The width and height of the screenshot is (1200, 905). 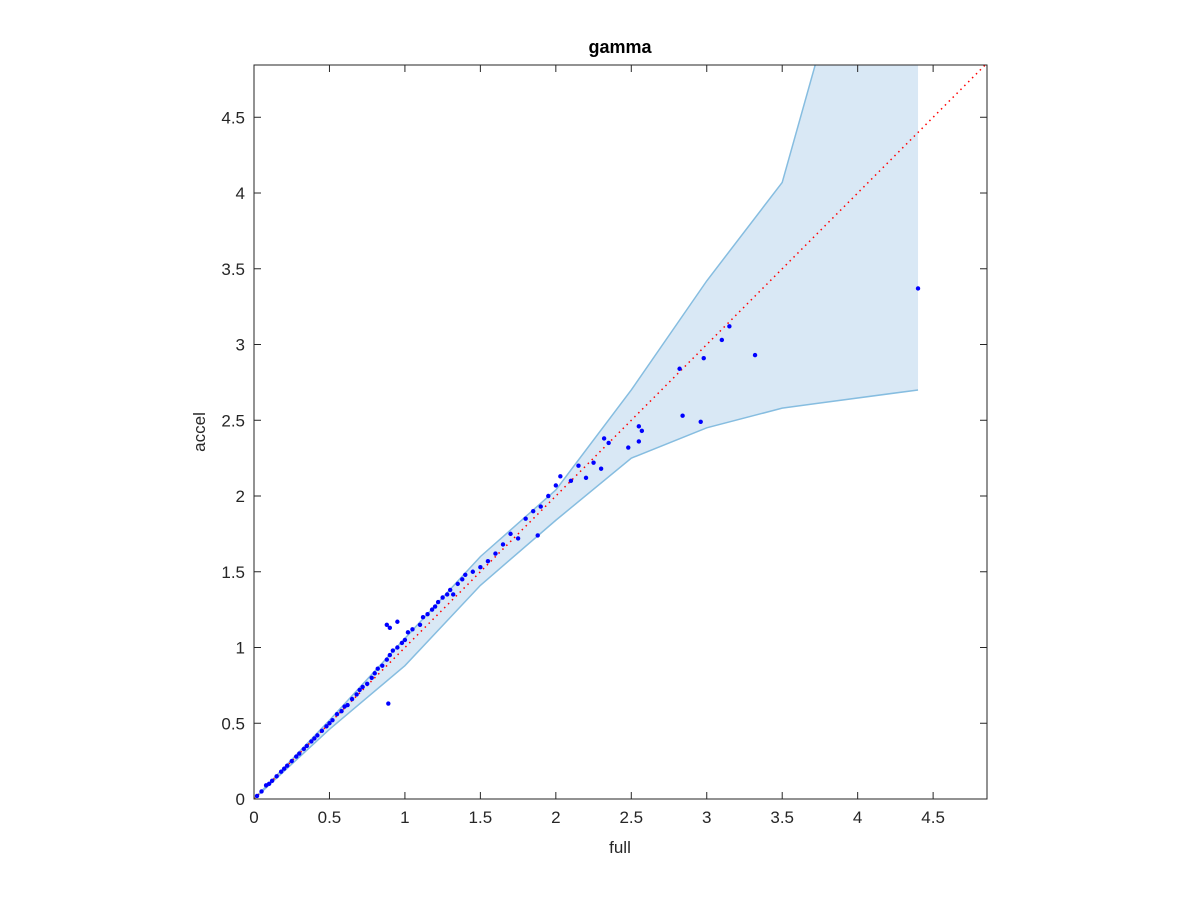 What do you see at coordinates (199, 432) in the screenshot?
I see `y-axis-label: accel` at bounding box center [199, 432].